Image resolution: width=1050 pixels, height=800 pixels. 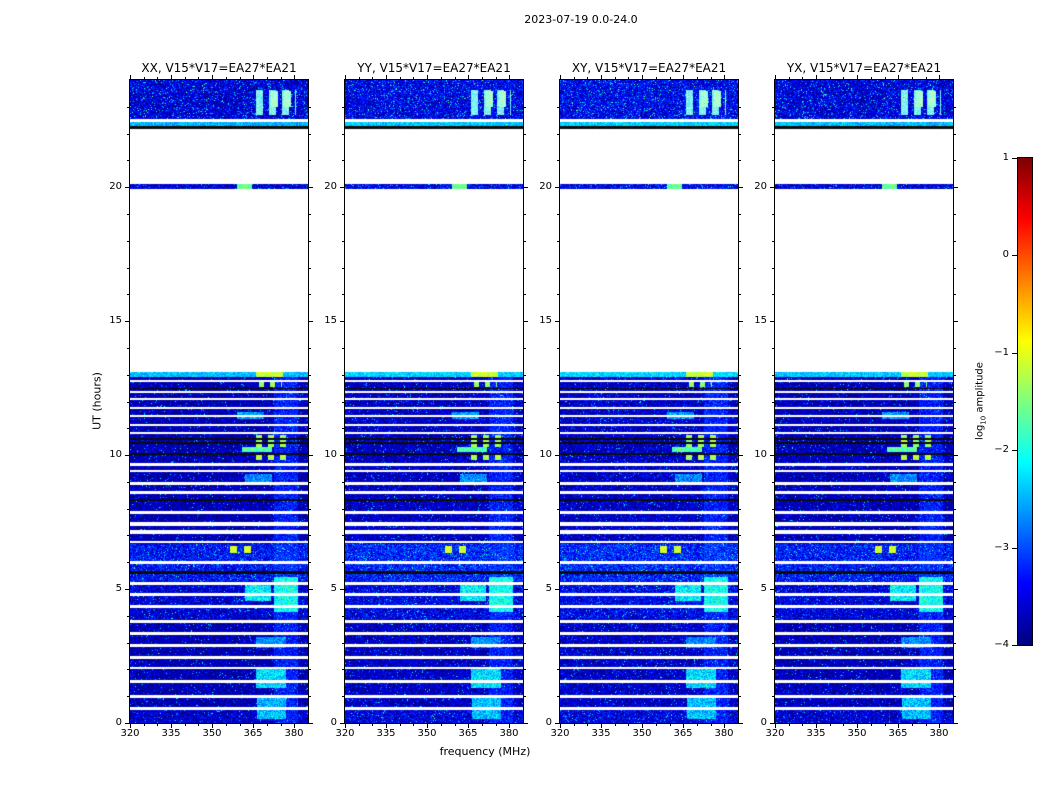 What do you see at coordinates (219, 401) in the screenshot?
I see `spectrogram-xx` at bounding box center [219, 401].